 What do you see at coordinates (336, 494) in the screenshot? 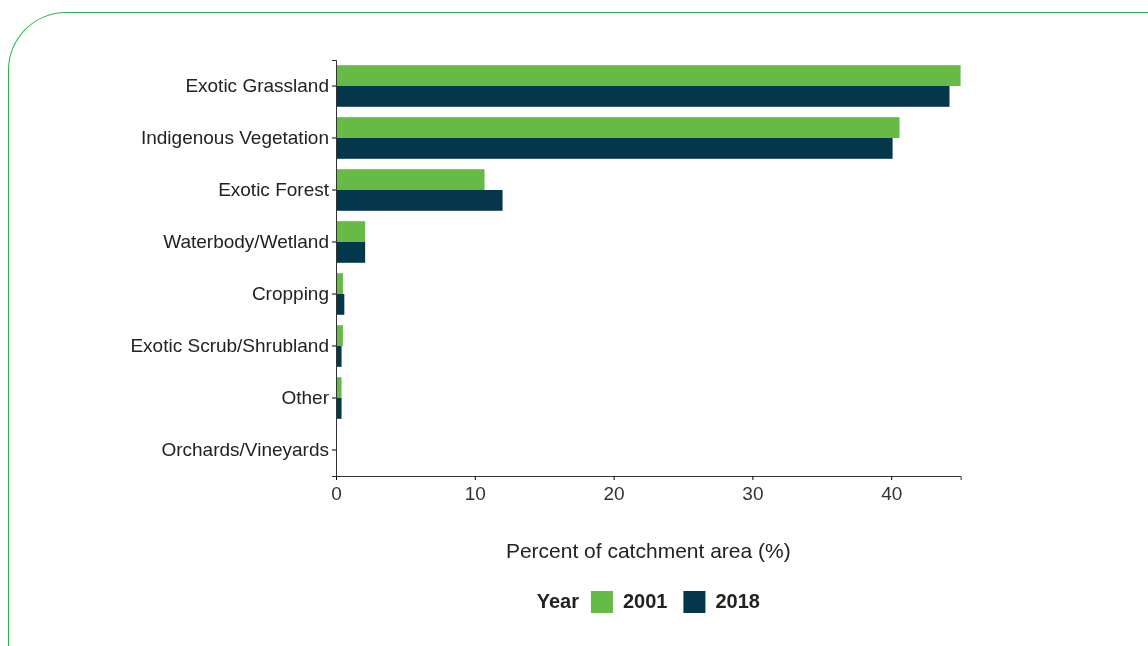
I see `x-tick-label: 0` at bounding box center [336, 494].